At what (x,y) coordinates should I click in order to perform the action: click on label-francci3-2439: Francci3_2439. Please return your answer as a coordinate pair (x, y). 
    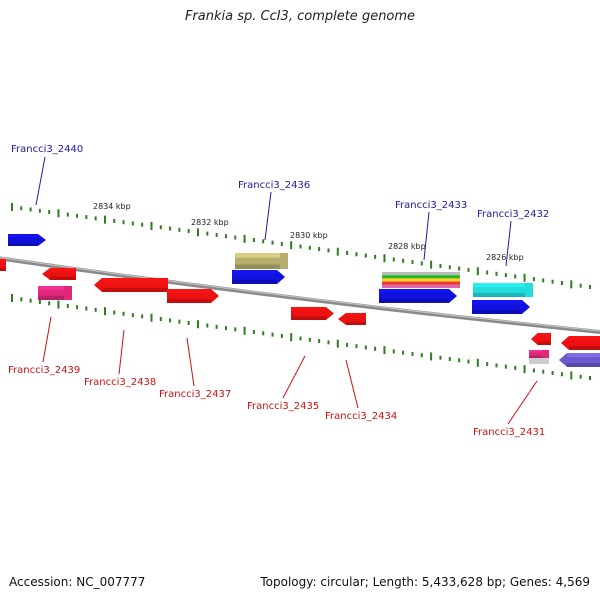
    Looking at the image, I should click on (44, 370).